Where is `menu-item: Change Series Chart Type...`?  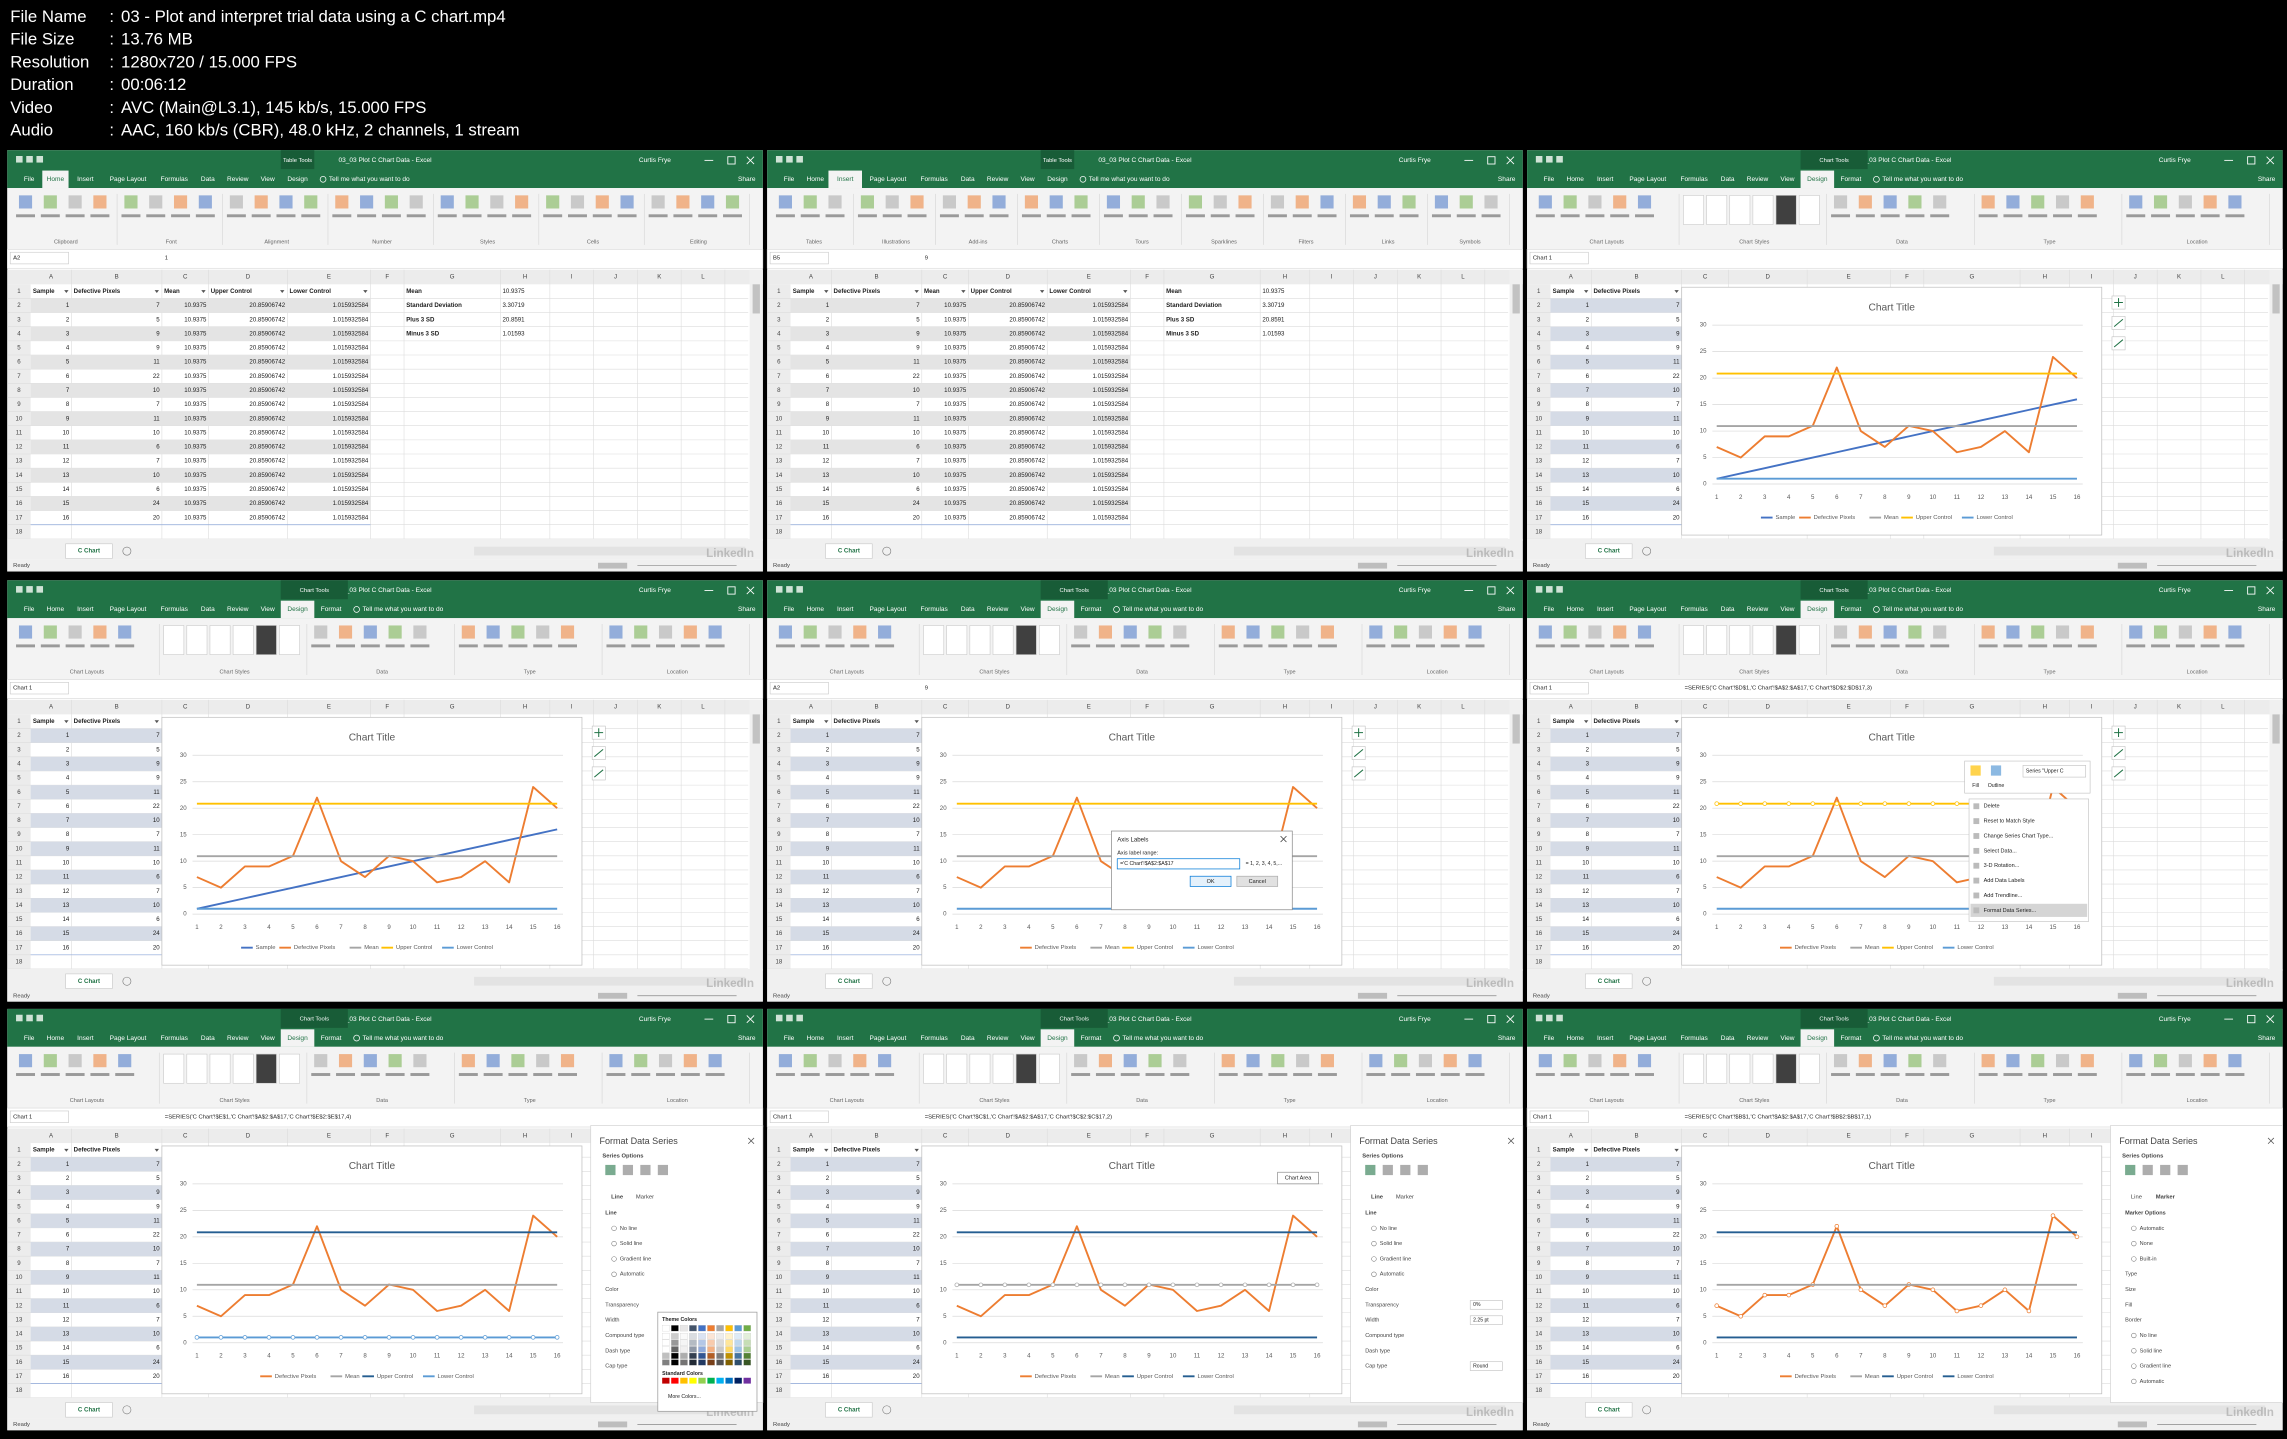 menu-item: Change Series Chart Type... is located at coordinates (2019, 836).